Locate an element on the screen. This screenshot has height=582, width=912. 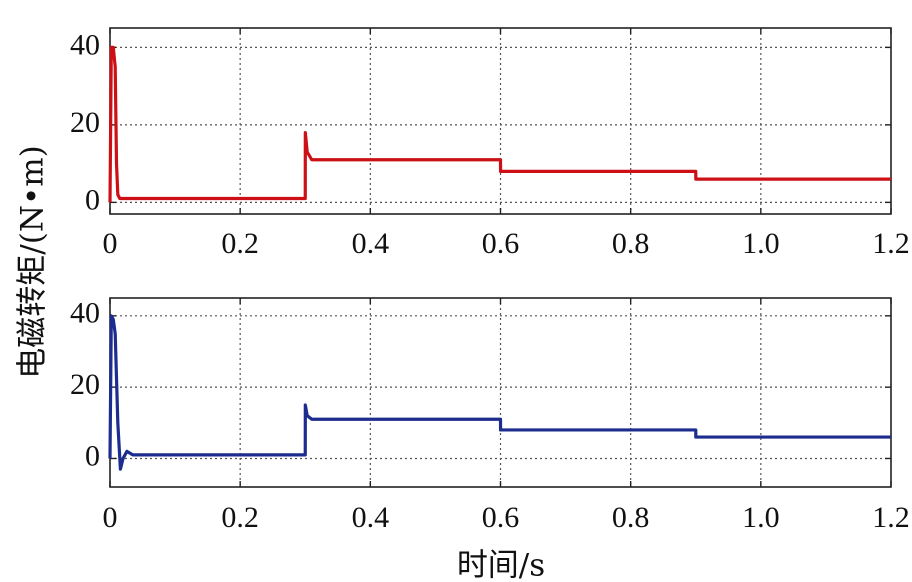
x-axis-label: 时间/s is located at coordinates (501, 565).